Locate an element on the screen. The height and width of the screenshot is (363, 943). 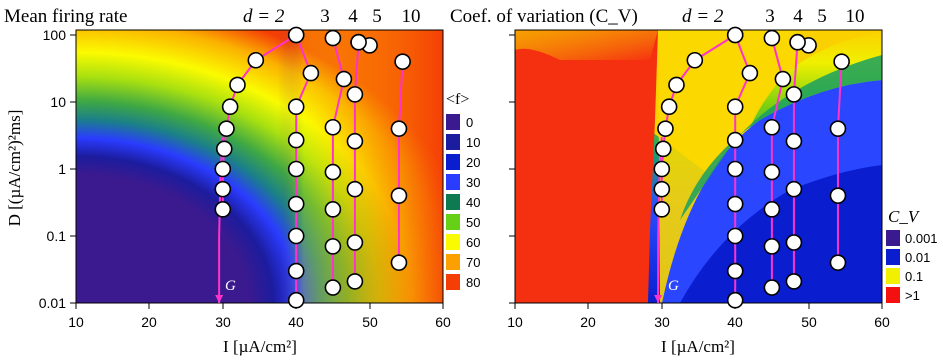
legend-label: 70 is located at coordinates (473, 262).